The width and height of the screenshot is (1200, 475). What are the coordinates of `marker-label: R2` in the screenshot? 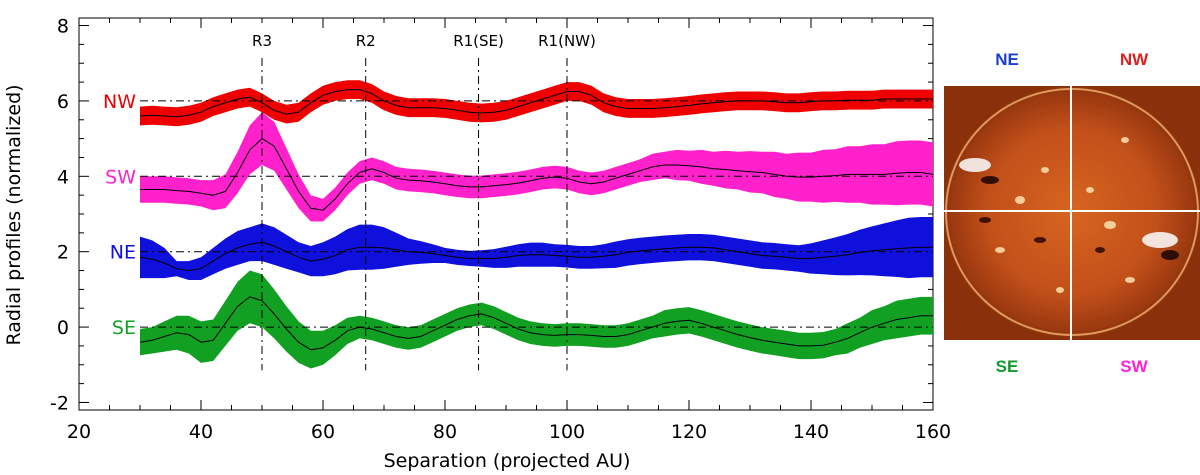 It's located at (366, 41).